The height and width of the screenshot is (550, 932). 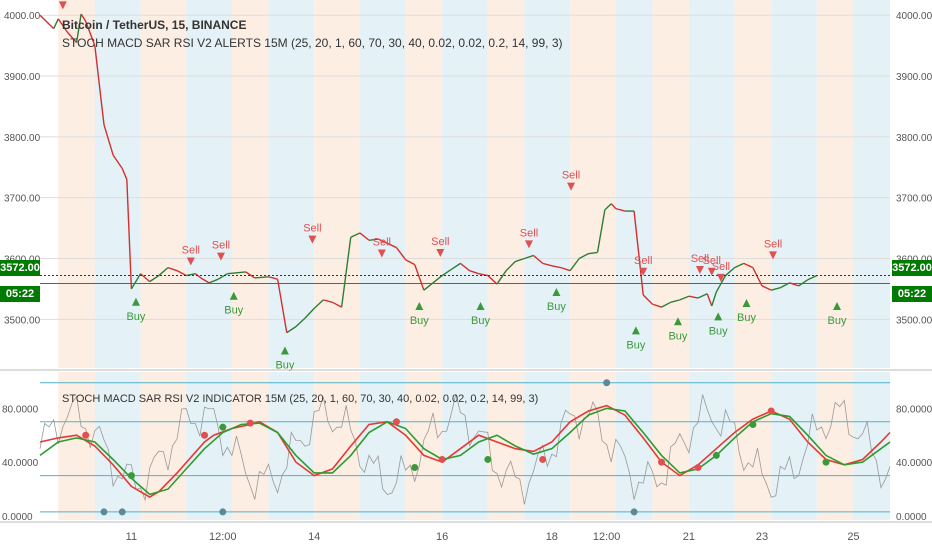 I want to click on indicator-y-tick-left: 40.0000, so click(x=20, y=463).